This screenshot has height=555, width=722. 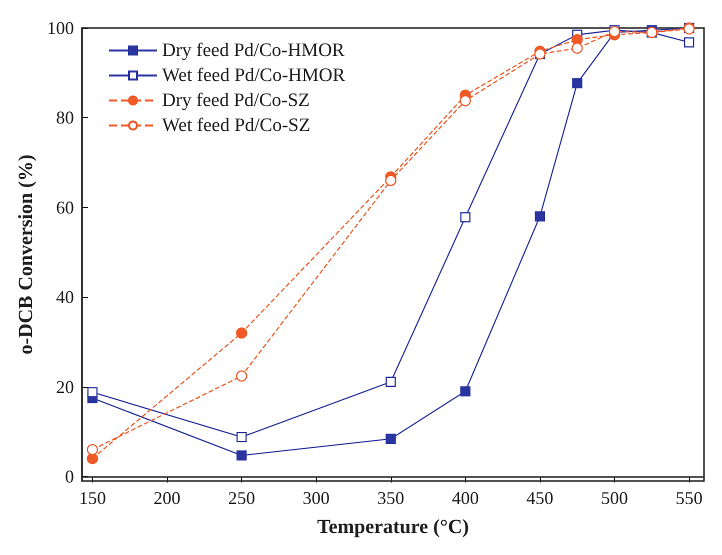 I want to click on x-tick-label: 250, so click(x=242, y=498).